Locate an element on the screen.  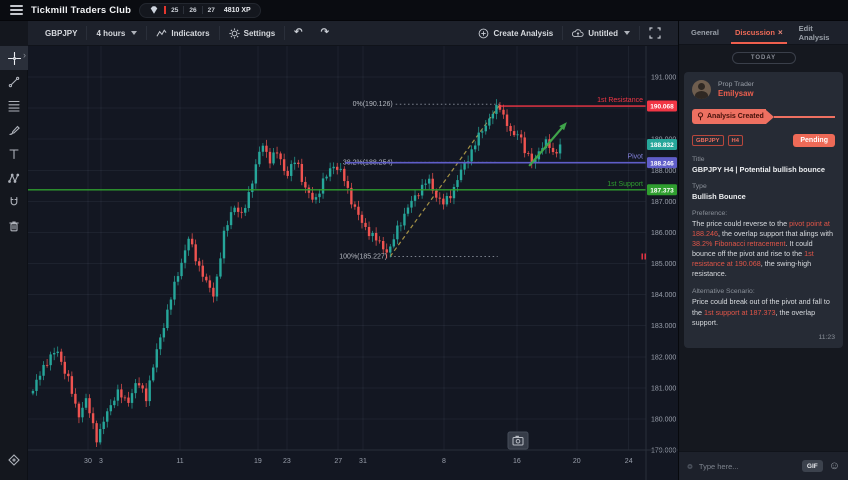
price-axis-tag-value: 188.246 is located at coordinates (662, 163).